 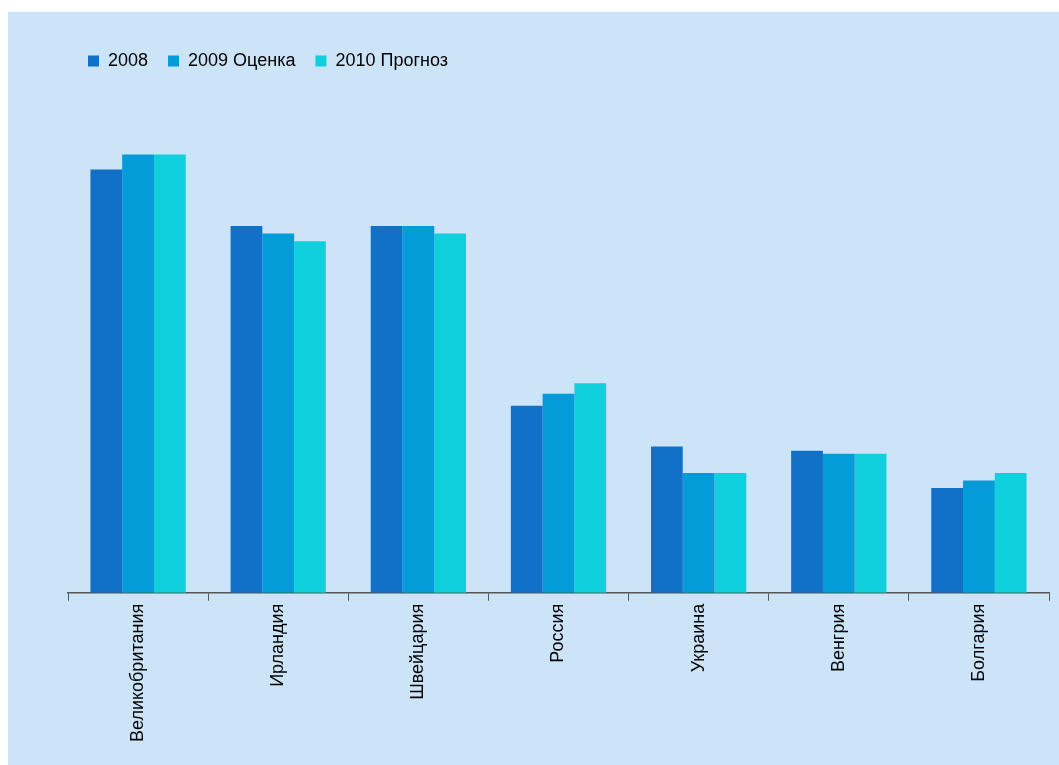 I want to click on x-tick-label: Болгария, so click(x=977, y=642).